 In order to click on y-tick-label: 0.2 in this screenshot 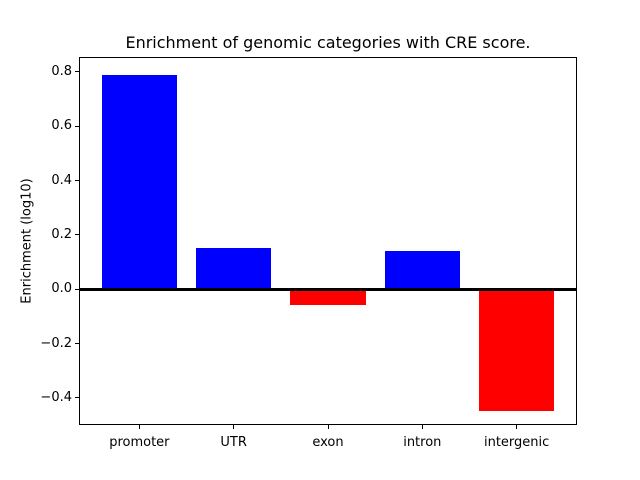, I will do `click(61, 234)`.